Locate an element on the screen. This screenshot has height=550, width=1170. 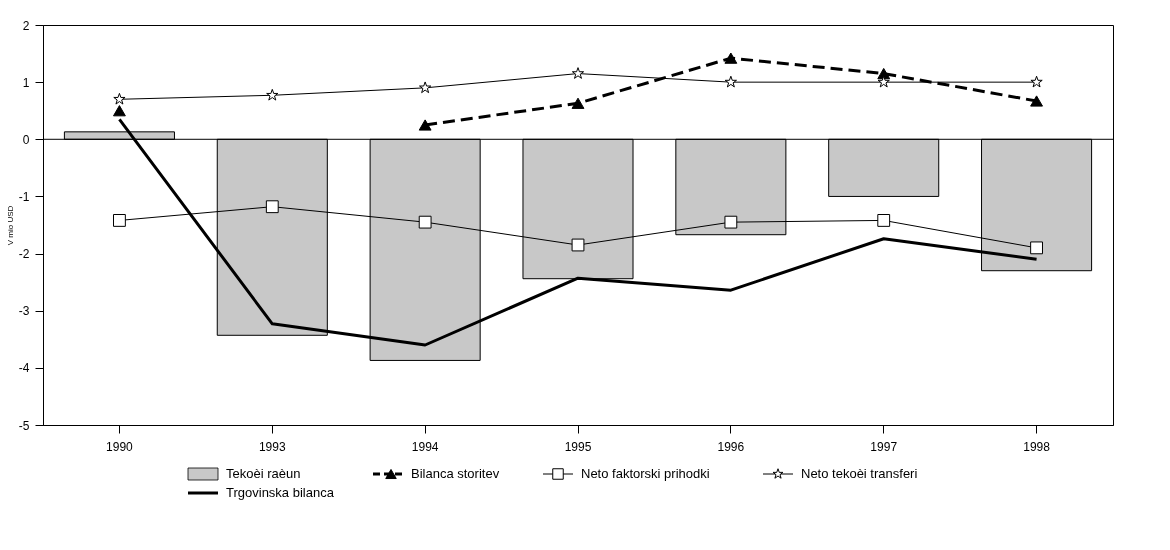
y-tick-label: -1 is located at coordinates (24, 196).